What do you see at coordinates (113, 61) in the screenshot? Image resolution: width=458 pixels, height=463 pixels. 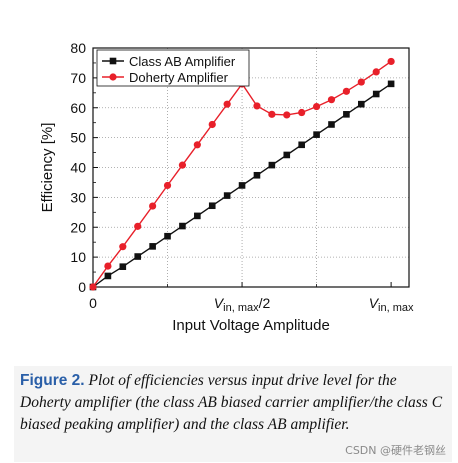 I see `legend-marker-square` at bounding box center [113, 61].